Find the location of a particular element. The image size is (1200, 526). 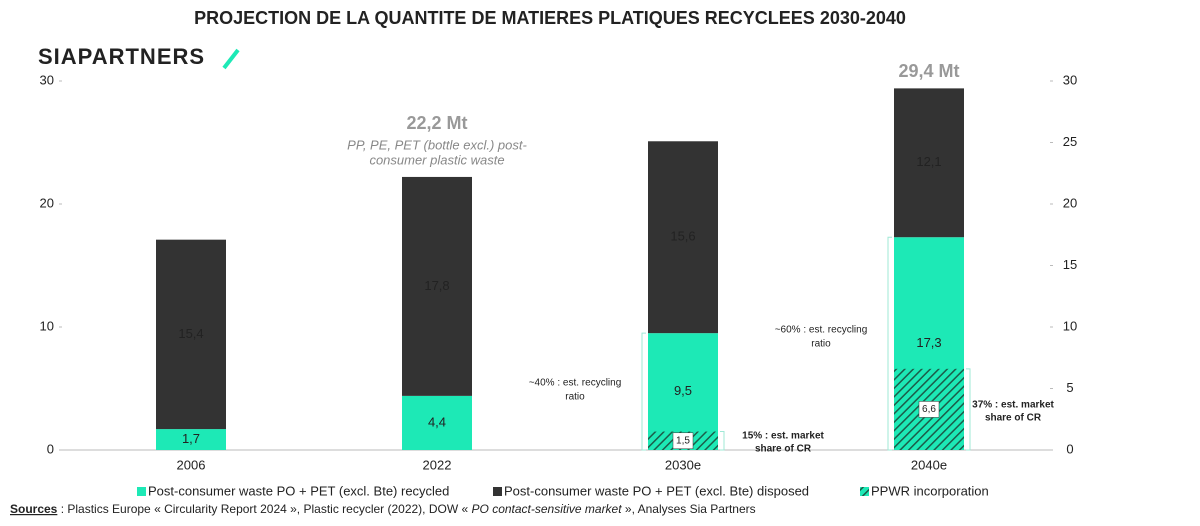

y2-tick-label: 10 is located at coordinates (1070, 325).